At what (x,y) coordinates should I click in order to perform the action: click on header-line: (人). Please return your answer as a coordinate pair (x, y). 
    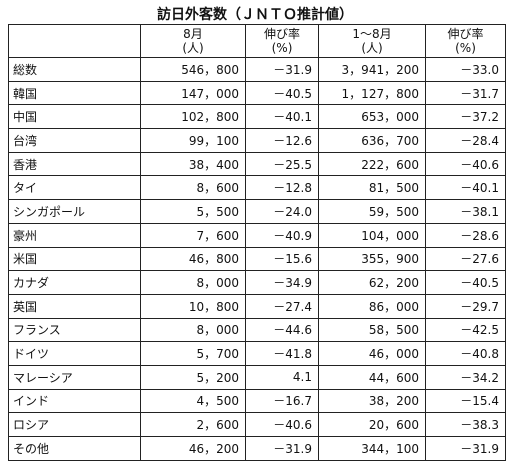
    Looking at the image, I should click on (372, 48).